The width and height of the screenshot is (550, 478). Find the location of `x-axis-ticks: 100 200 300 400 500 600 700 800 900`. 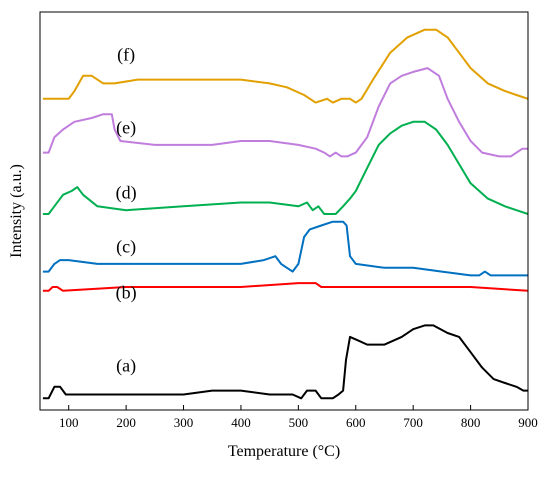

x-axis-ticks: 100 200 300 400 500 600 700 800 900 is located at coordinates (298, 417).